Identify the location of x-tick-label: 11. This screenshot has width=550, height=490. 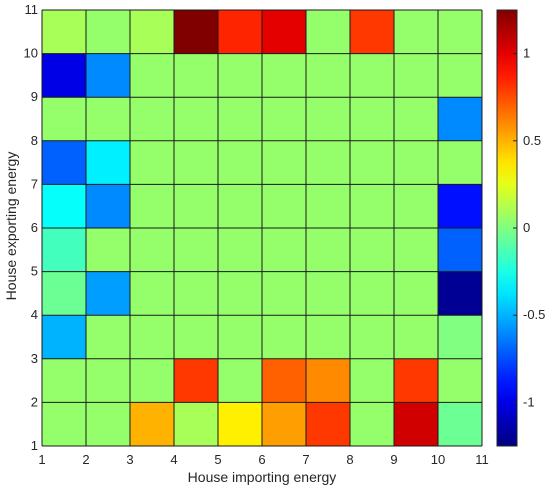
(482, 459).